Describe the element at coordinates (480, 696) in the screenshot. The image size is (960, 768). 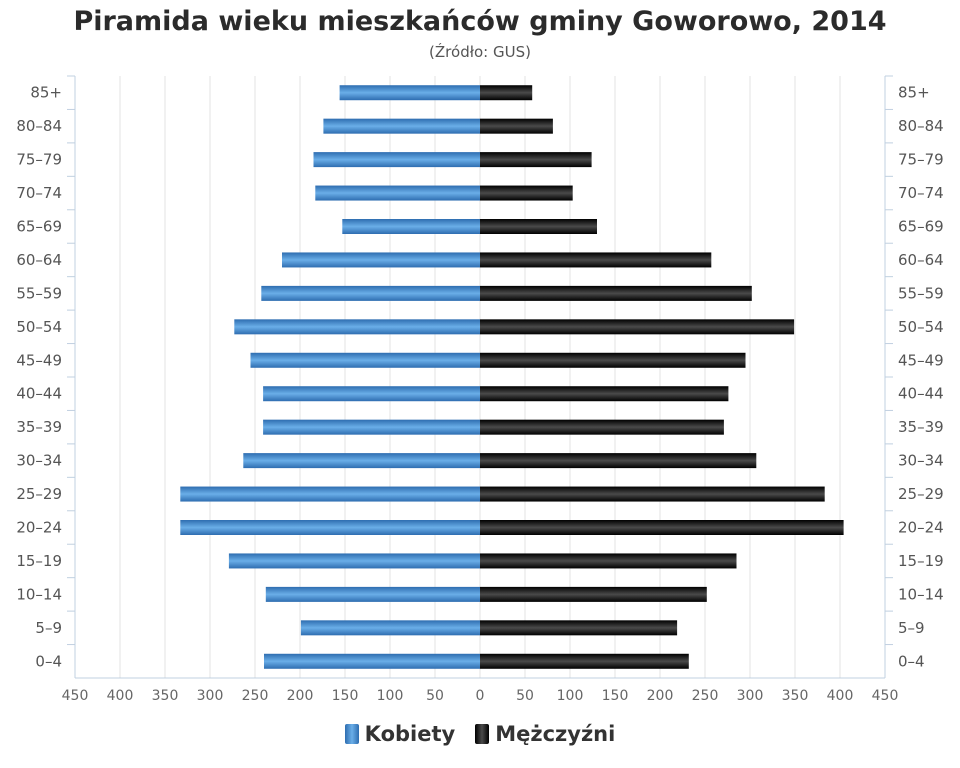
I see `x-tick-label: 0` at that location.